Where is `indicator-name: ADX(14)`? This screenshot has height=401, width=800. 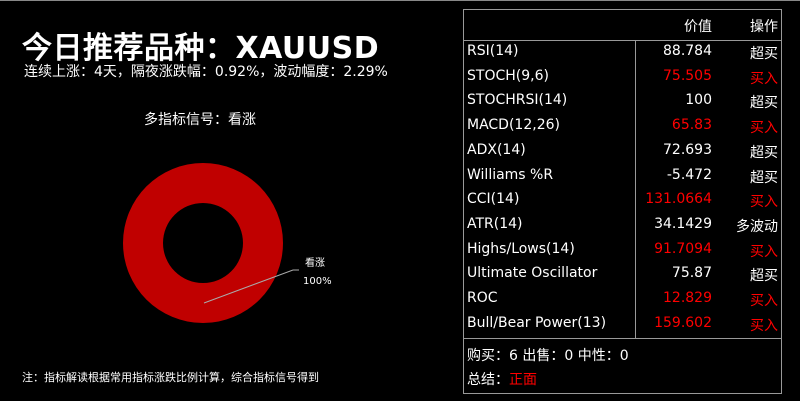 indicator-name: ADX(14) is located at coordinates (496, 149).